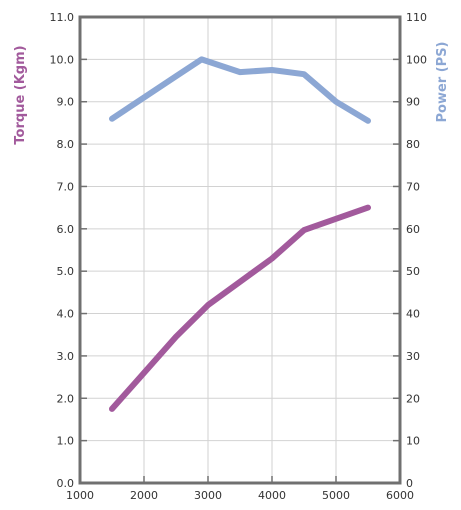 The height and width of the screenshot is (510, 461). Describe the element at coordinates (413, 102) in the screenshot. I see `y-right-tick-label: 90` at that location.